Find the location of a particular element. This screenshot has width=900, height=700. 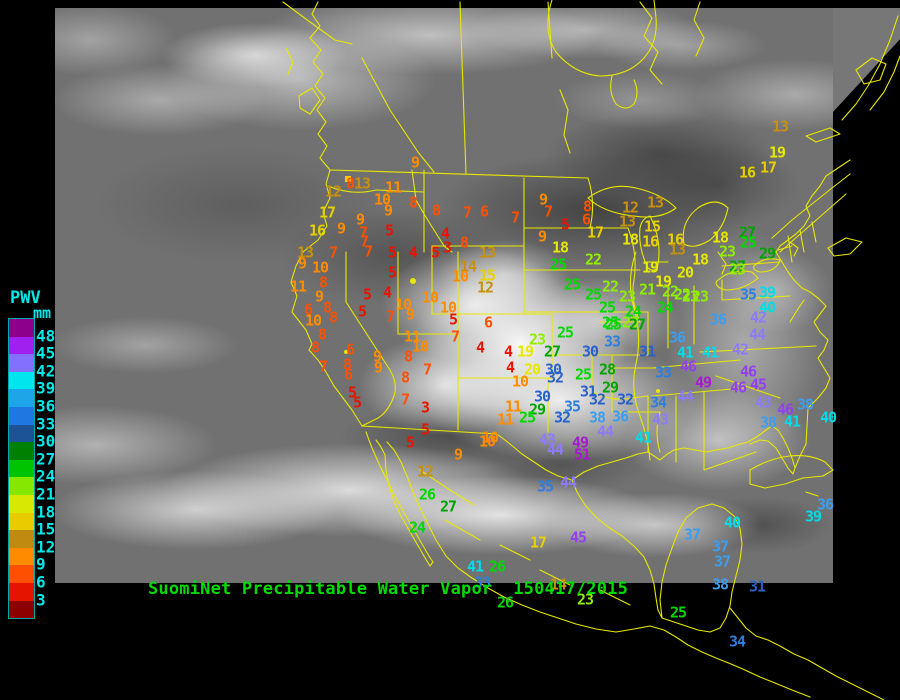

station-value: 26 is located at coordinates (497, 566).